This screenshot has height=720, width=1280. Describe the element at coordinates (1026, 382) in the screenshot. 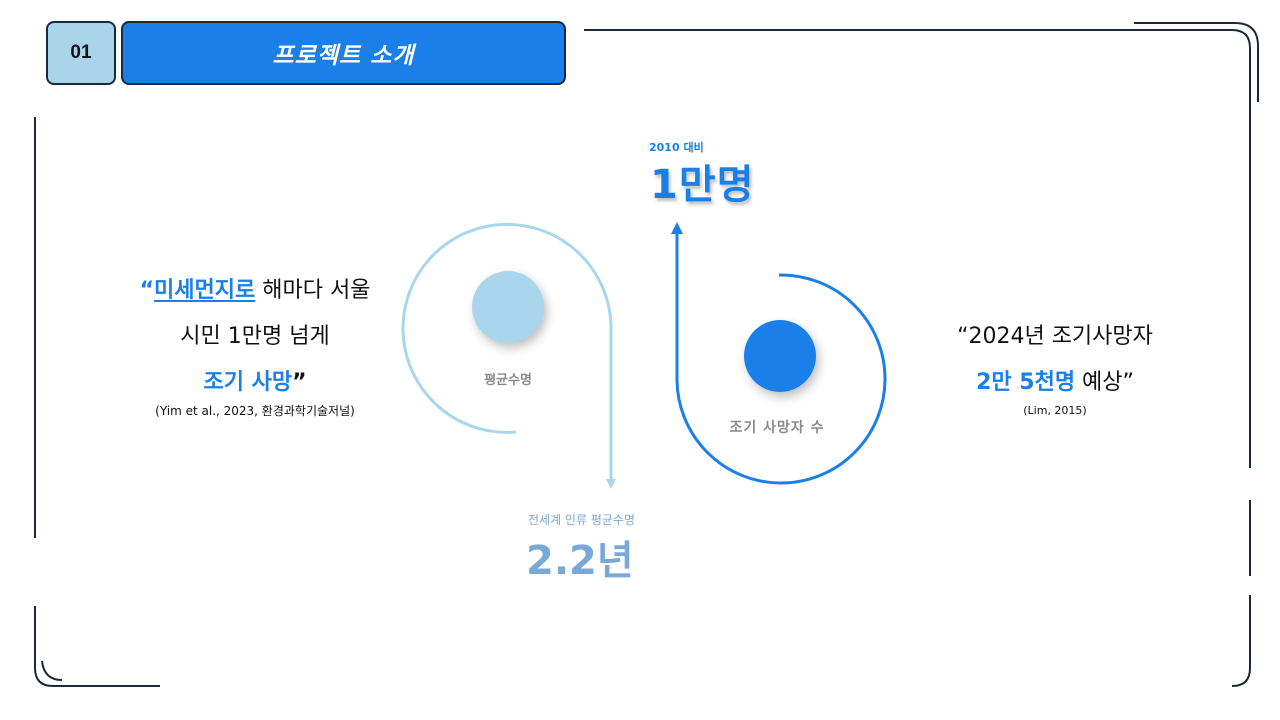

I see `projected-deaths-highlight: 2만 5천명` at that location.